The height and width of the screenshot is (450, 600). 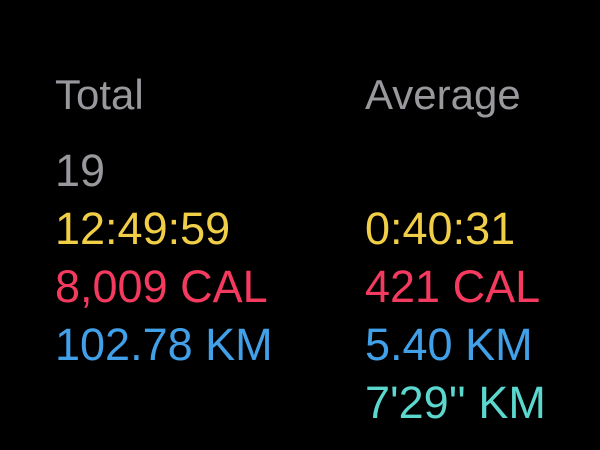 What do you see at coordinates (210, 403) in the screenshot?
I see `stat-pace-total` at bounding box center [210, 403].